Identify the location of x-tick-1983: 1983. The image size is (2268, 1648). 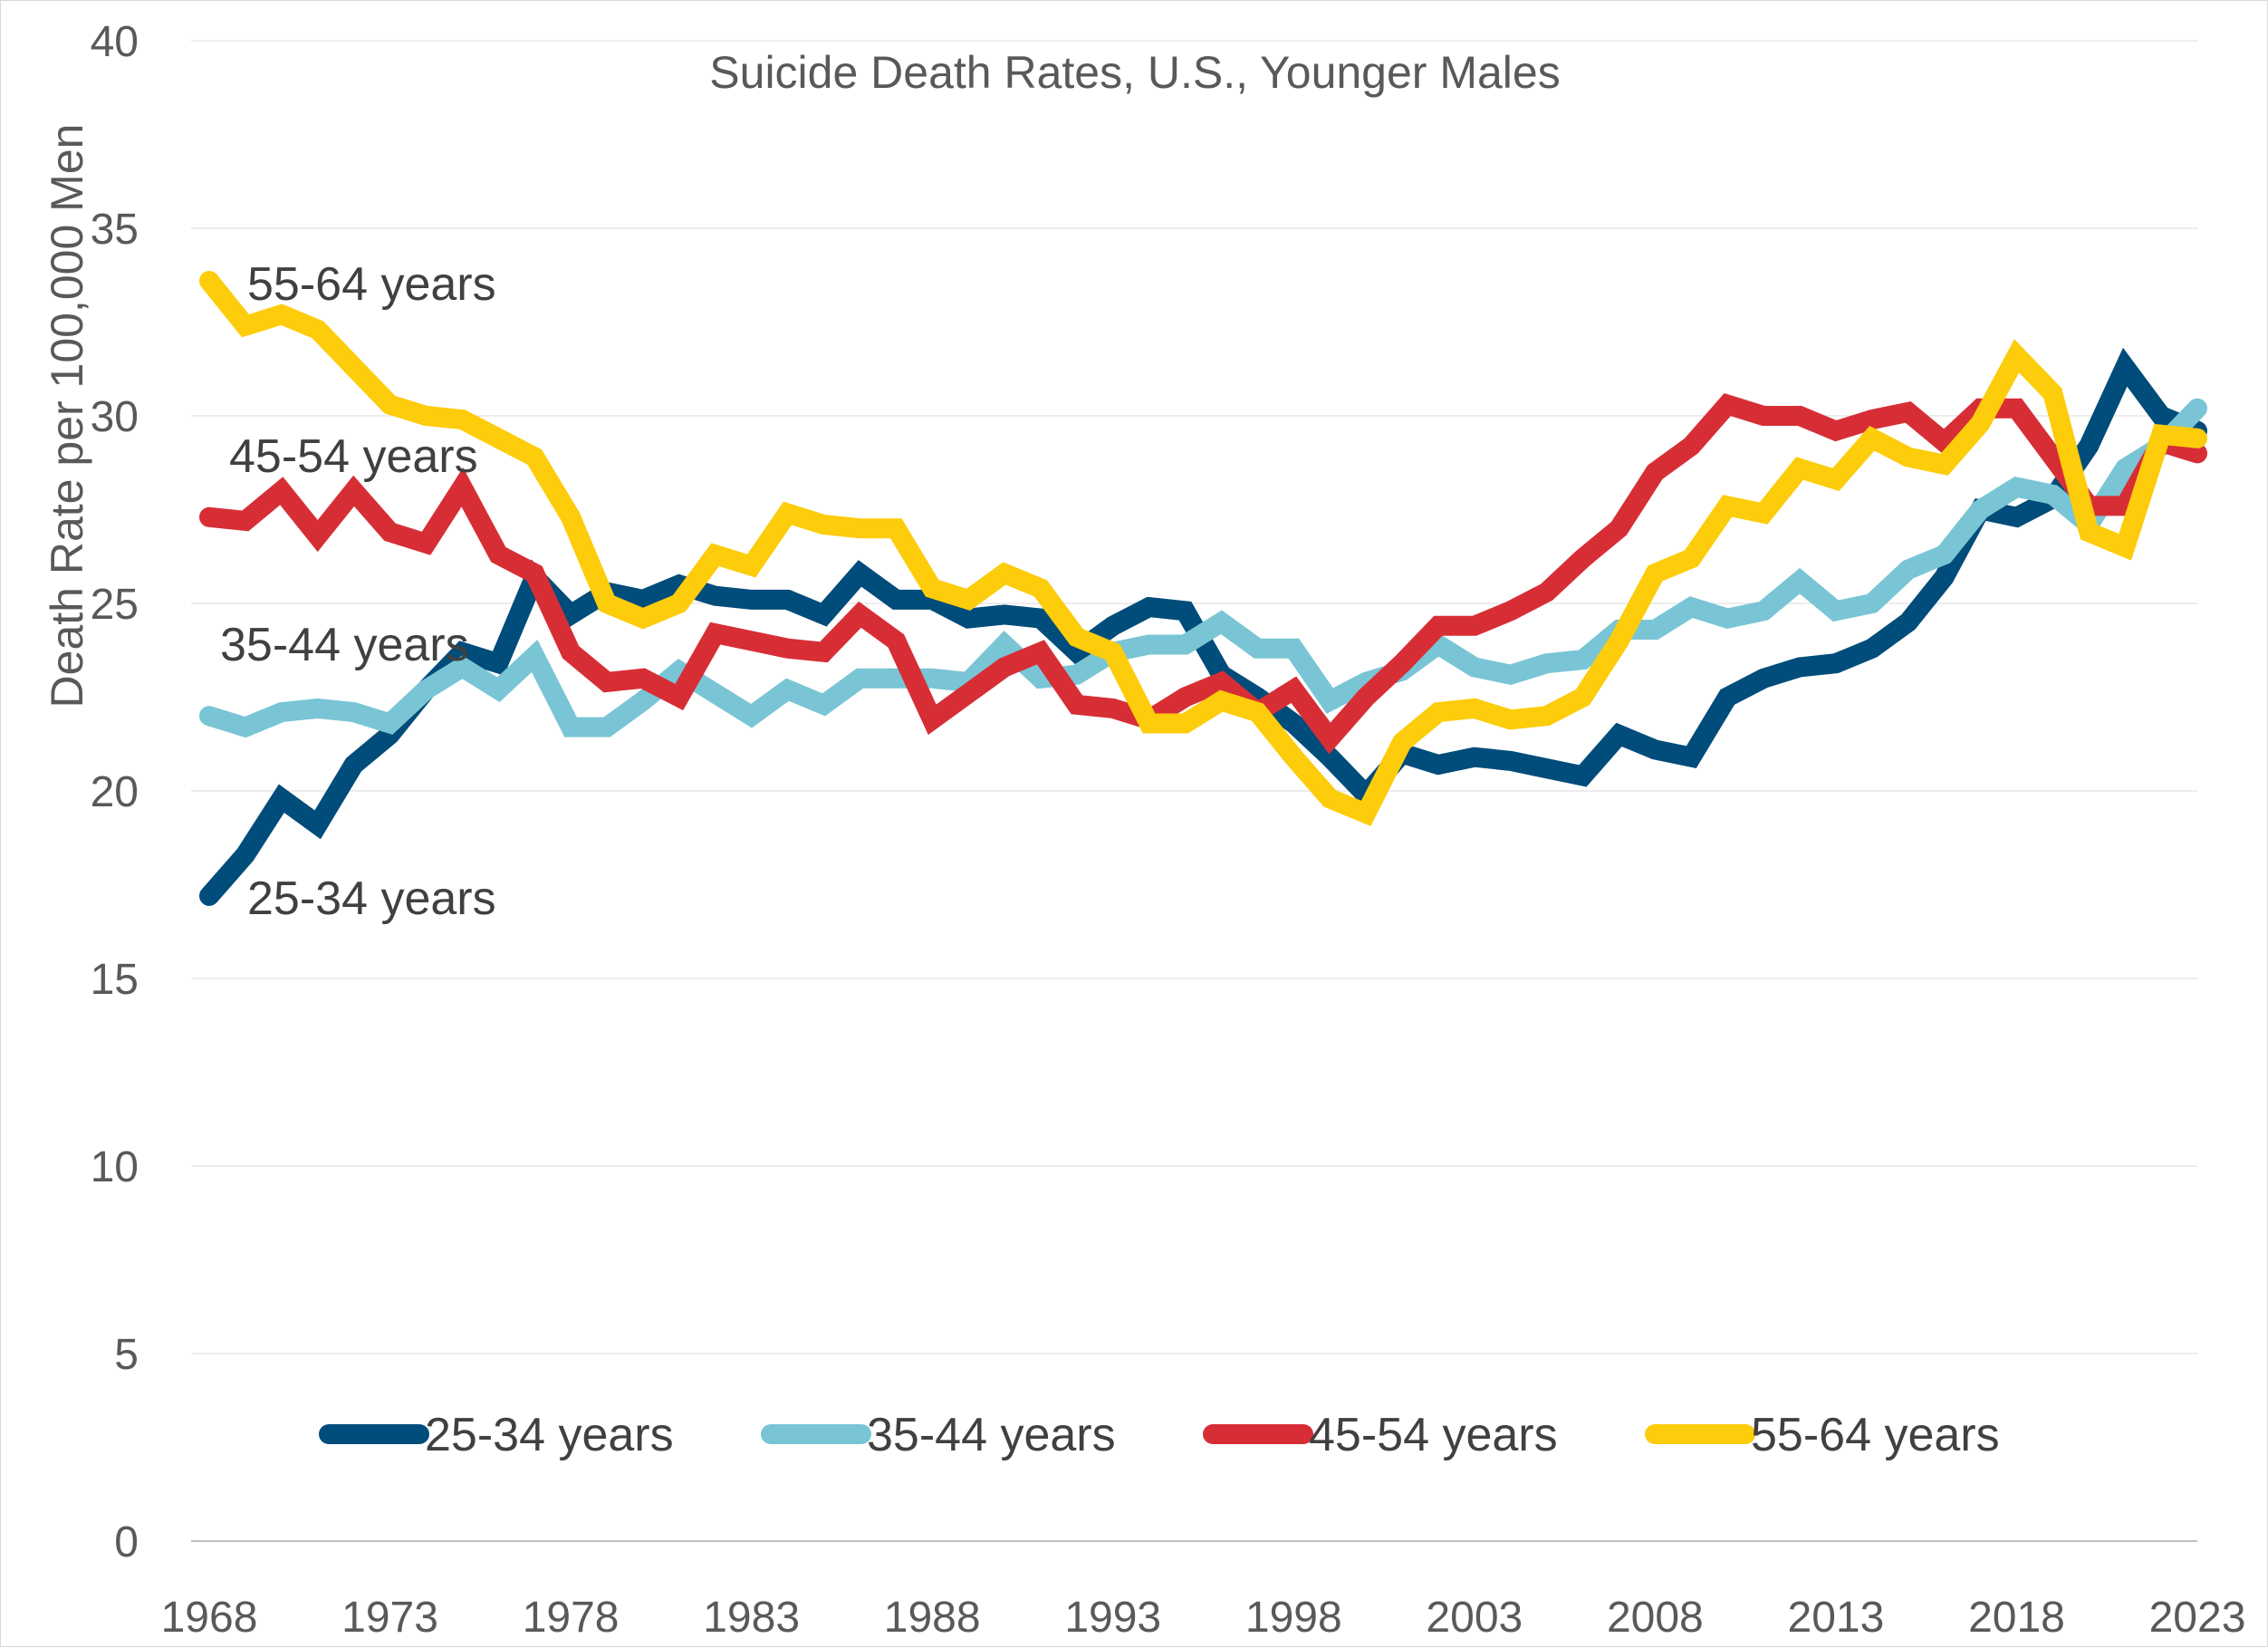
(752, 1618).